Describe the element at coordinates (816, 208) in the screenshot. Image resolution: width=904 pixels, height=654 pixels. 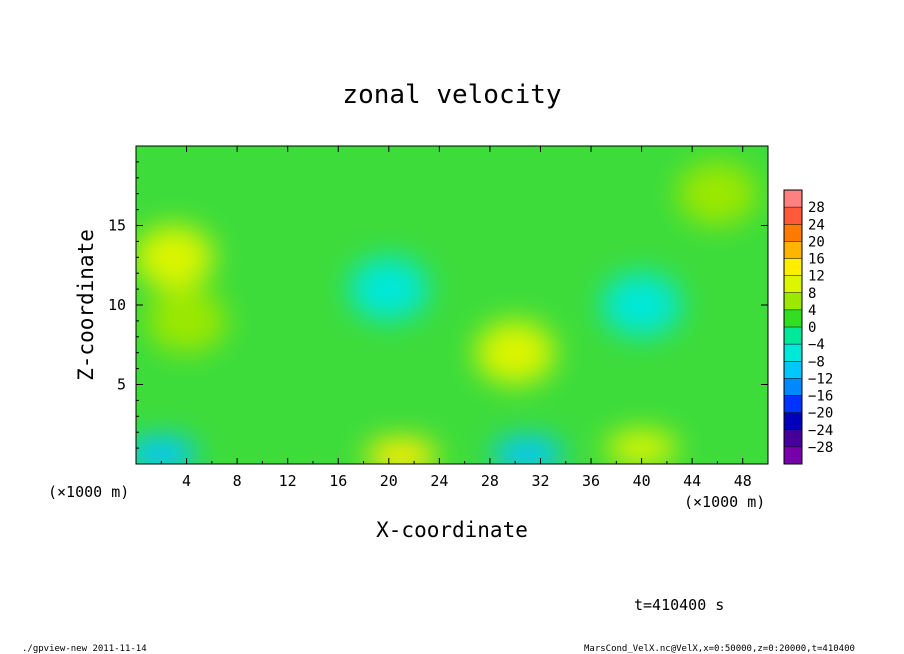
I see `colorbar-label: 28` at that location.